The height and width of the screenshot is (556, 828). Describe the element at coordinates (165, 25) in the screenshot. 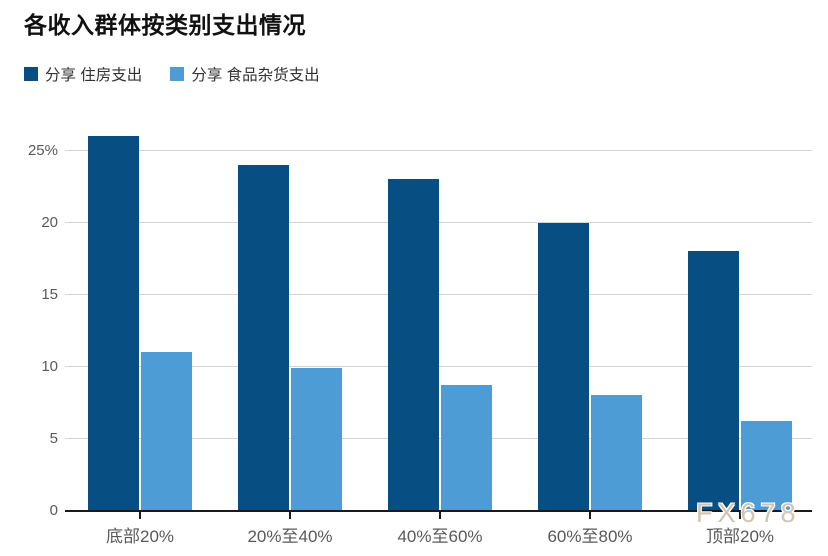

I see `chart-title: 各收入群体按类别支出情况` at that location.